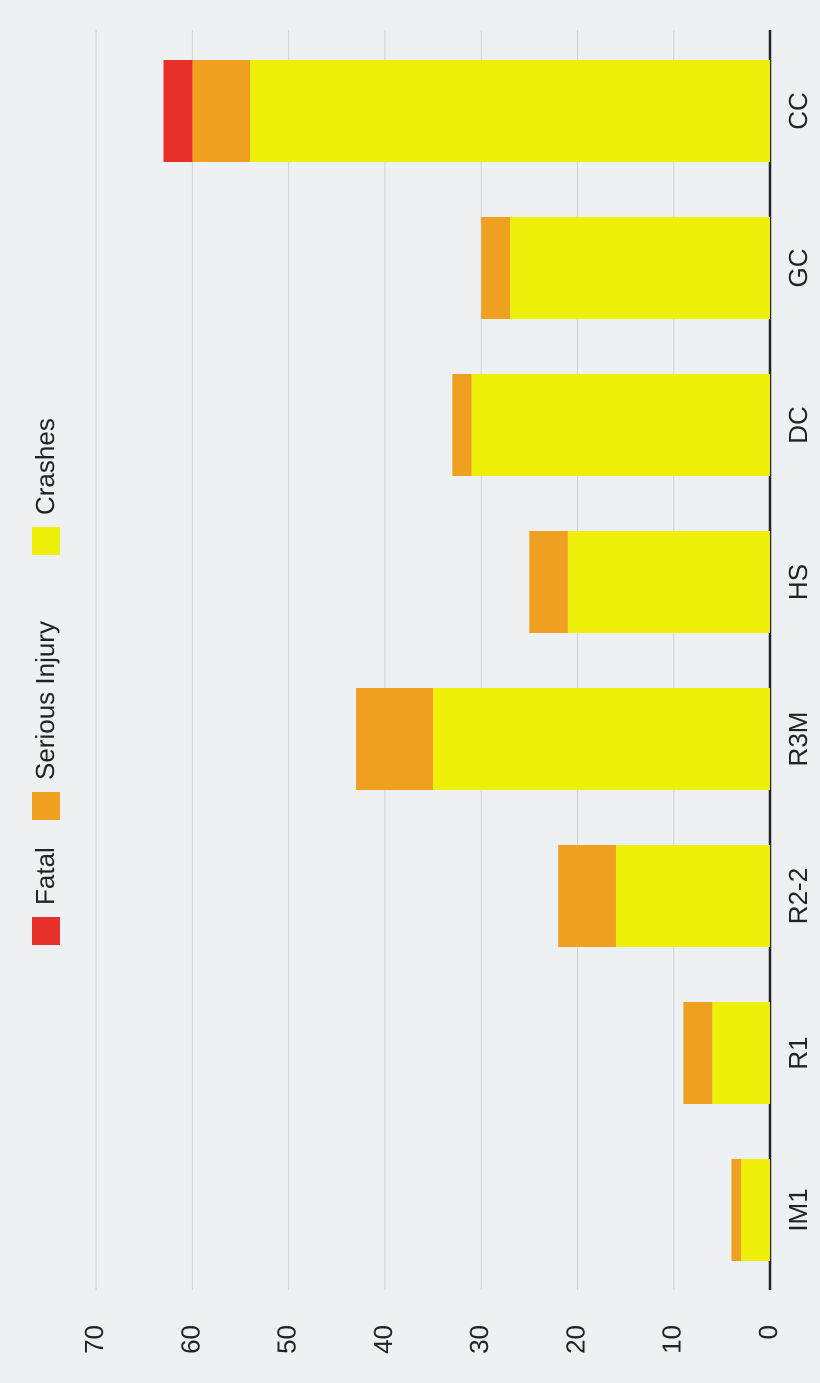 Image resolution: width=820 pixels, height=1383 pixels. What do you see at coordinates (768, 1332) in the screenshot?
I see `y-tick-label: 0` at bounding box center [768, 1332].